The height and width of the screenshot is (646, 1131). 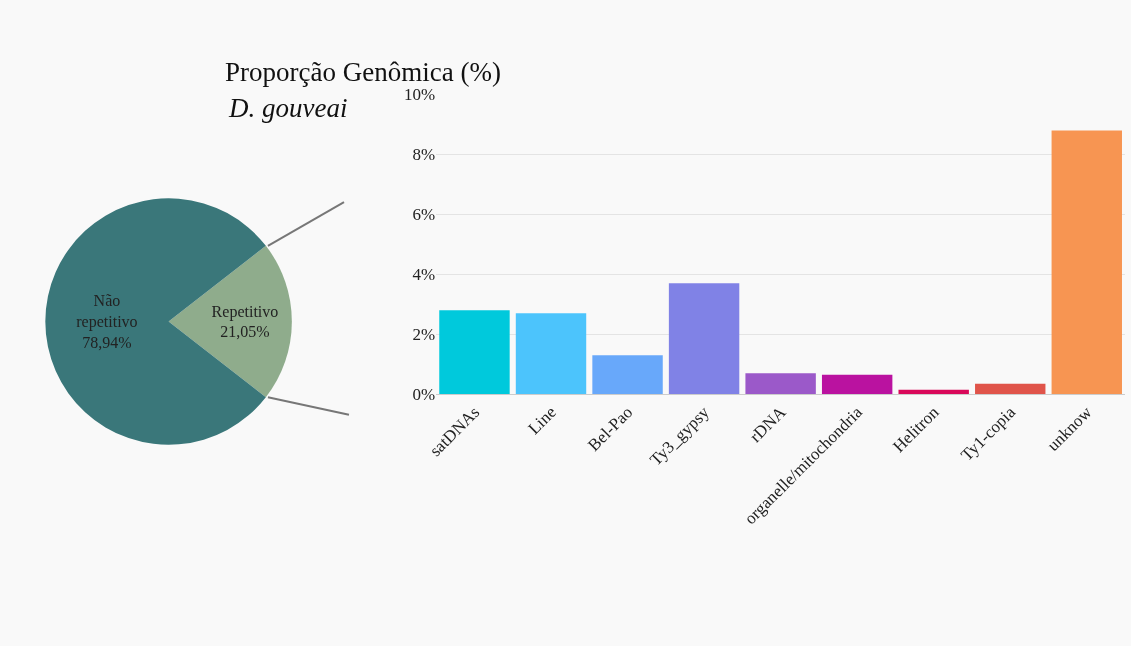 What do you see at coordinates (424, 155) in the screenshot?
I see `y-tick-label: 8%` at bounding box center [424, 155].